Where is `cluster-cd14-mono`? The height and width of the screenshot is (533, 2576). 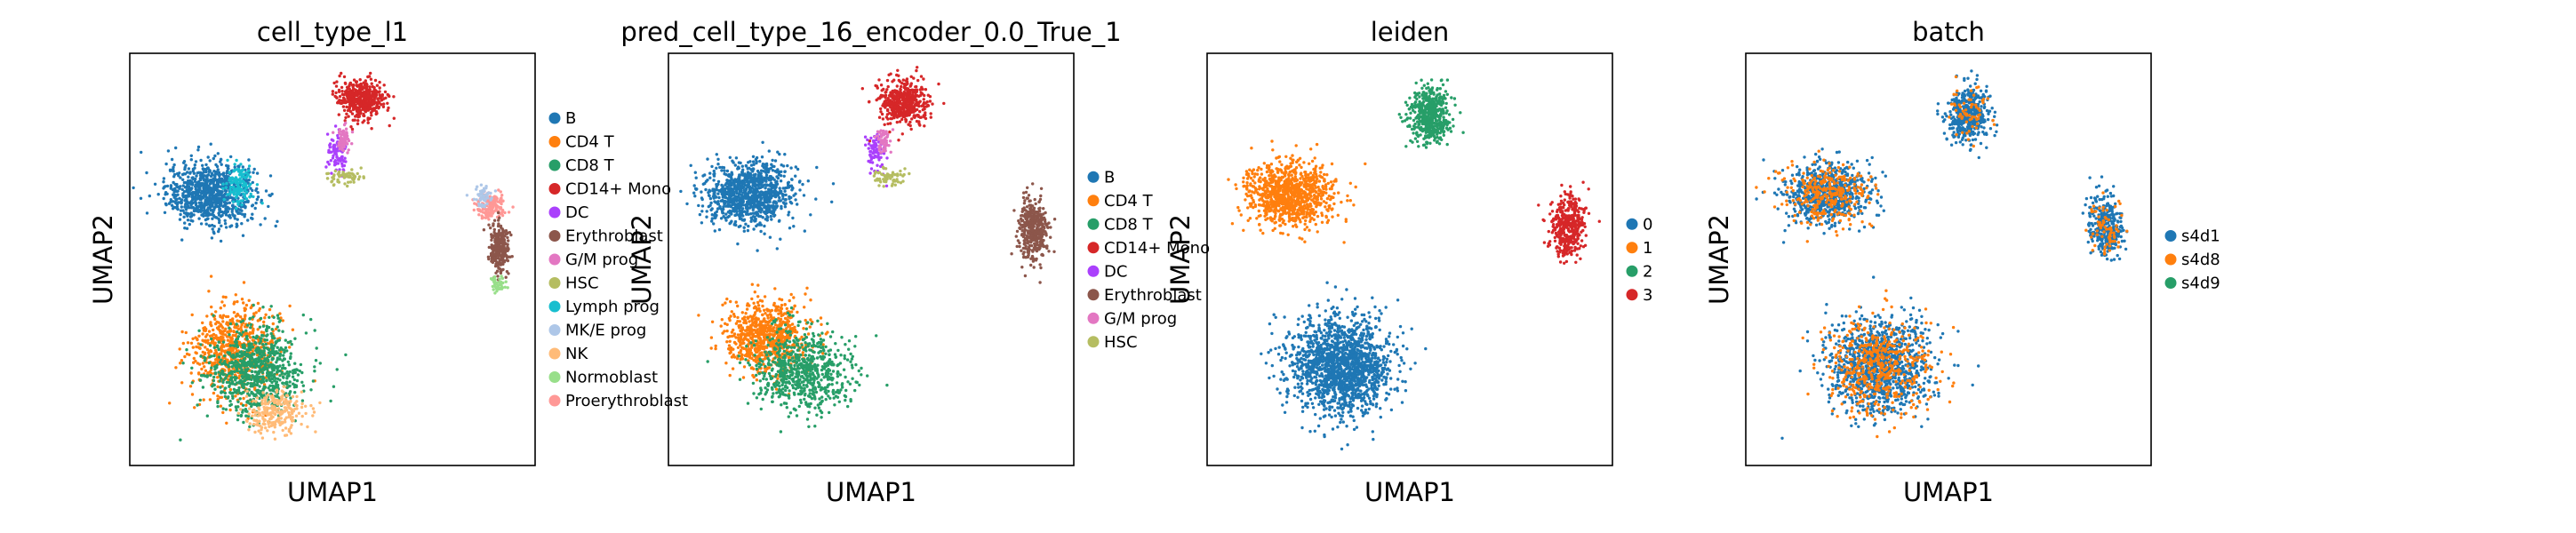 cluster-cd14-mono is located at coordinates (363, 101).